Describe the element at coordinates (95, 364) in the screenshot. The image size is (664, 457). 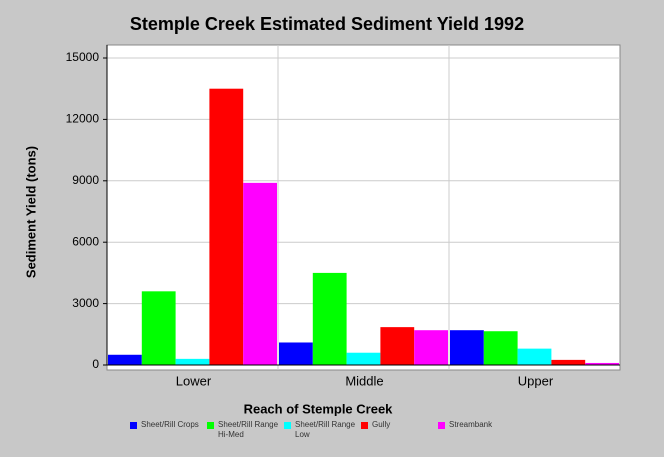
I see `y-tick-label: 0` at that location.